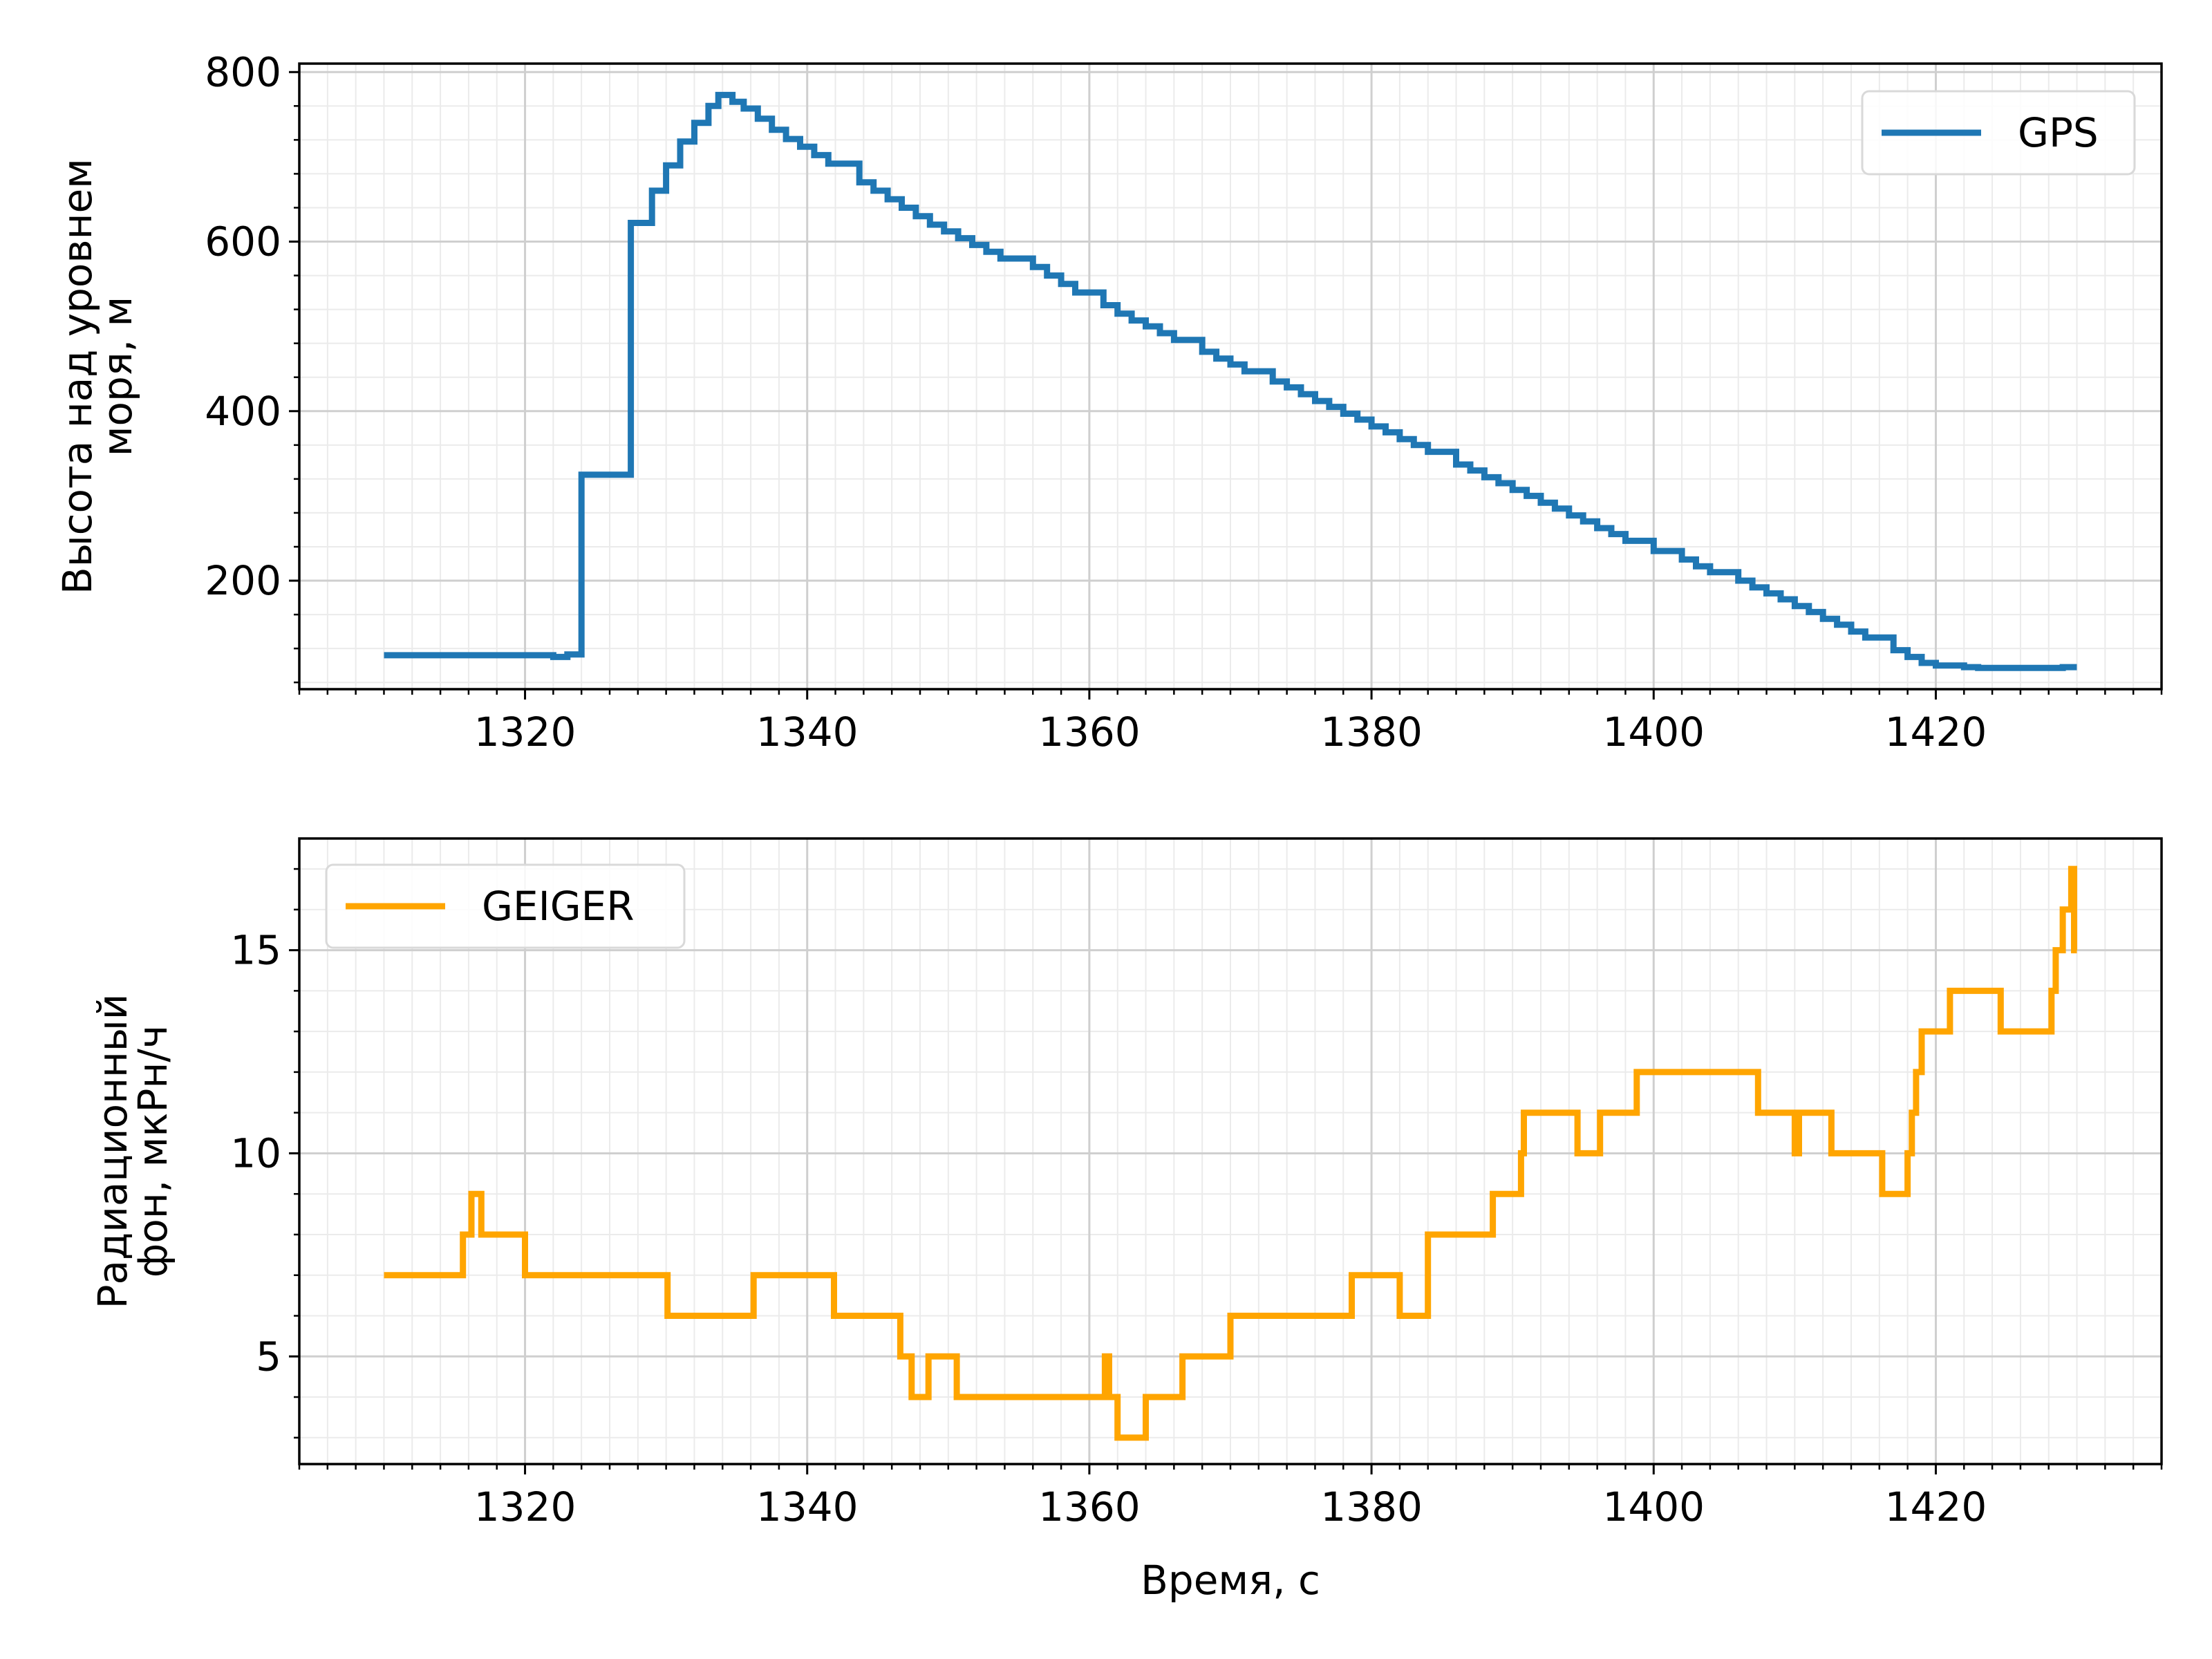 Image resolution: width=2212 pixels, height=1659 pixels. I want to click on radiation-ytick-label: 5, so click(268, 1356).